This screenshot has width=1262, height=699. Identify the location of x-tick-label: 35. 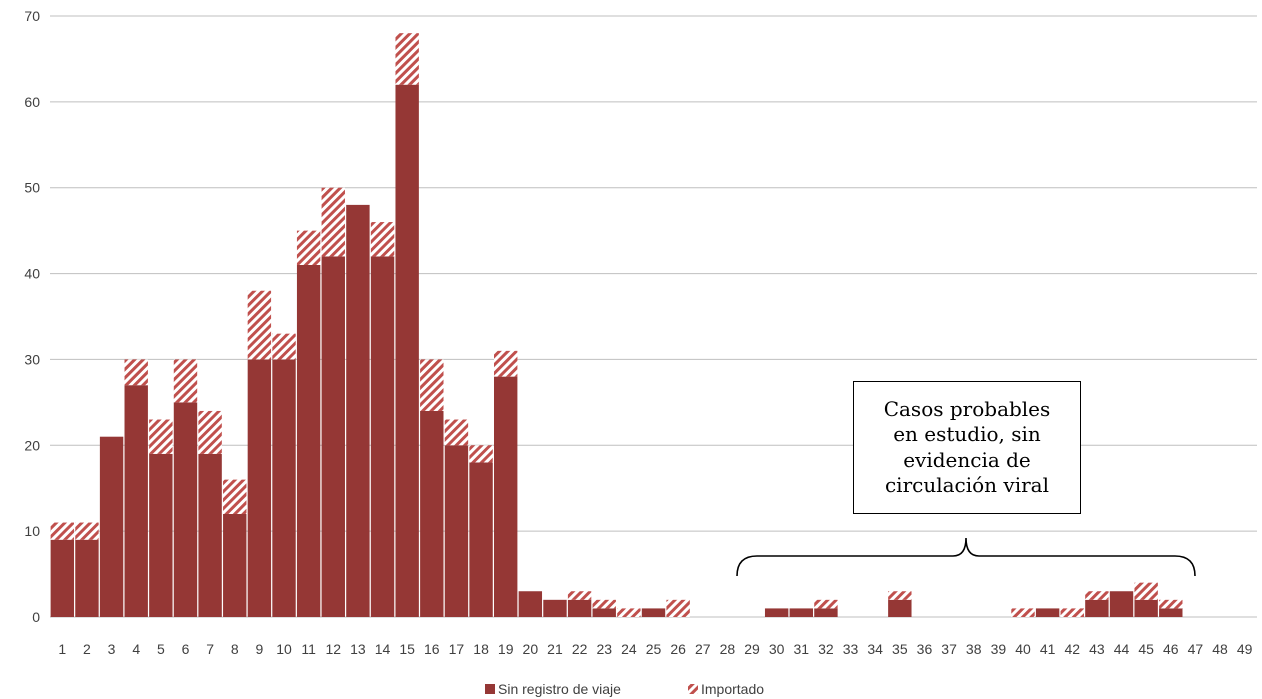
(900, 649).